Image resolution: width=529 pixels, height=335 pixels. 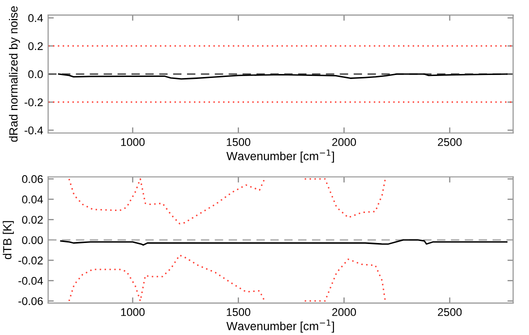 I want to click on y-tick-label: -0.06, so click(x=30, y=301).